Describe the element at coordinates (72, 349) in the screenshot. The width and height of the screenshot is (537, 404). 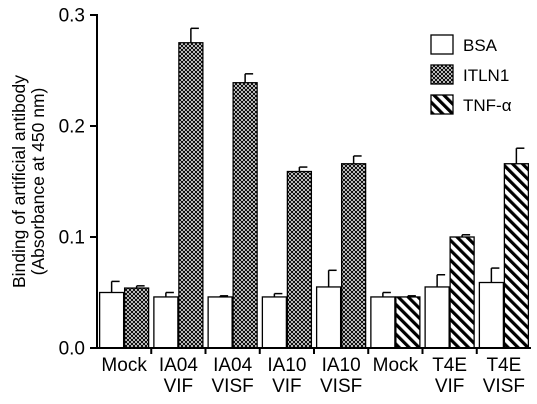
I see `y-tick-label: 0.0` at that location.